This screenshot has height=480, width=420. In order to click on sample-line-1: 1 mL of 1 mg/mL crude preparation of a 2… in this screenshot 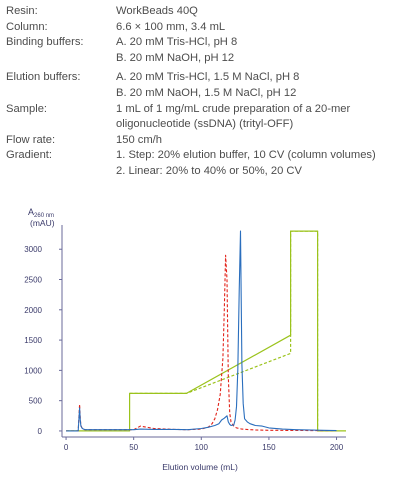, I will do `click(233, 108)`.